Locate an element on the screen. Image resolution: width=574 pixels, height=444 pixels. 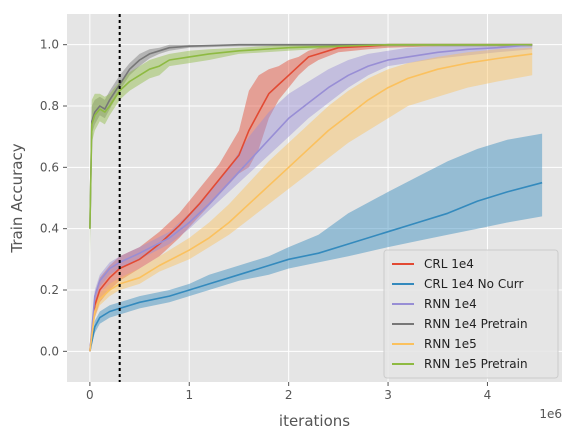
x-tick-label: 0 is located at coordinates (90, 395).